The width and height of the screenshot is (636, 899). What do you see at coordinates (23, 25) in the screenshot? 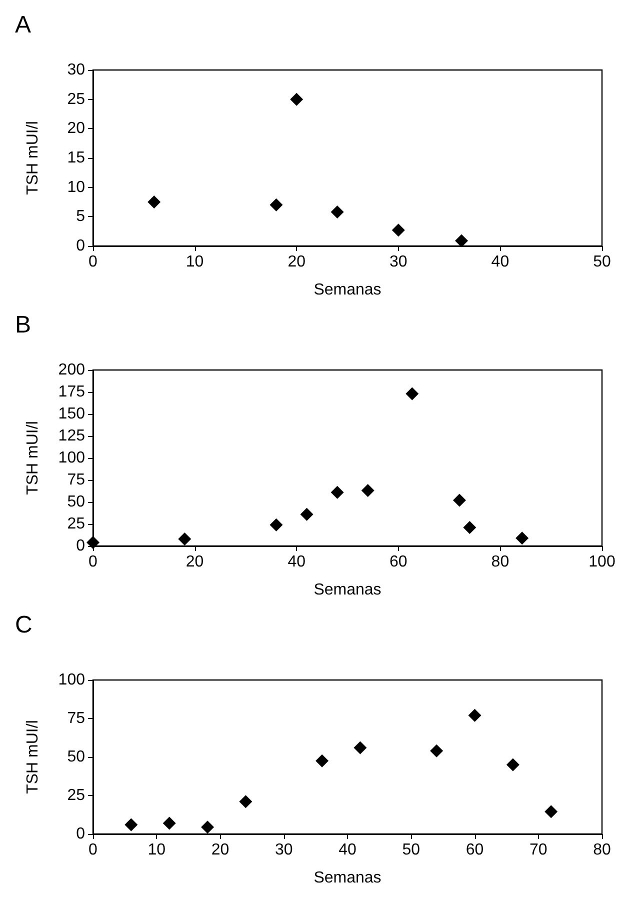
I see `chart-title: A` at bounding box center [23, 25].